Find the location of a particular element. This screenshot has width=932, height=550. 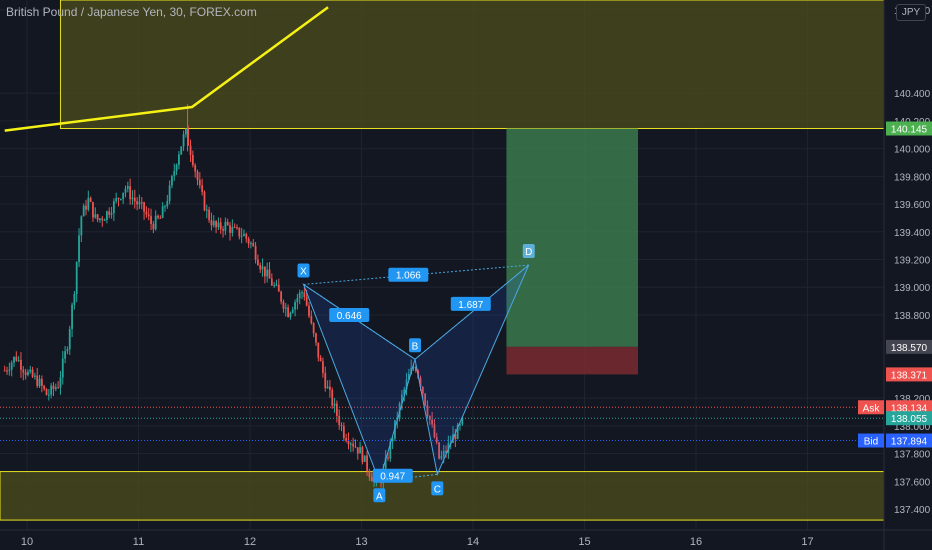

price-tag-box is located at coordinates (871, 407).